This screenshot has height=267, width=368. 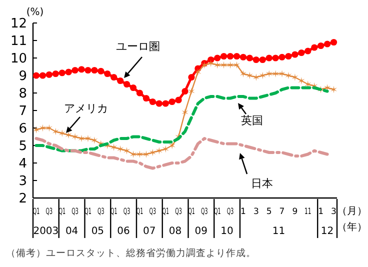 I want to click on y-tick-label: 3, so click(x=22, y=181).